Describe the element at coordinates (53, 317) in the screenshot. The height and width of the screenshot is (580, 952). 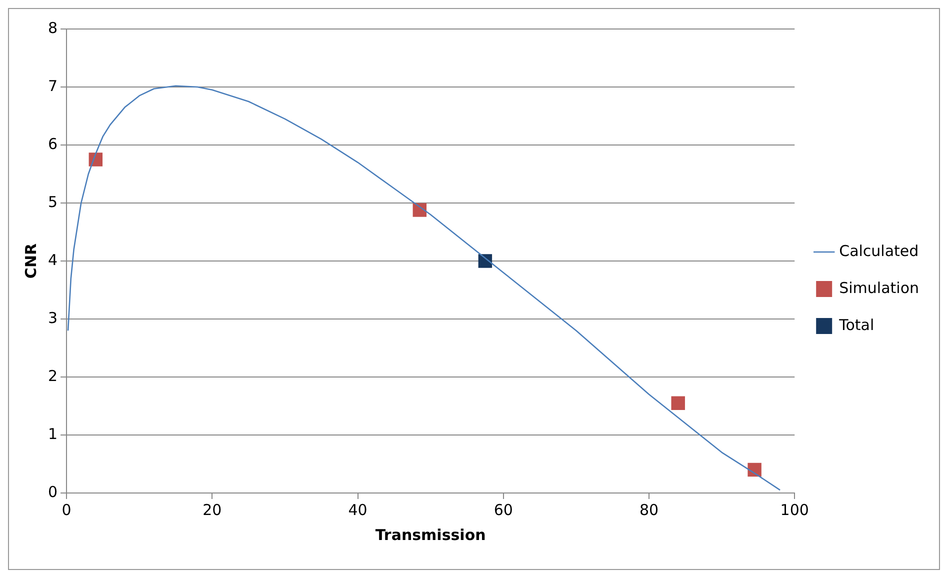
I see `y-tick-label: 3` at that location.